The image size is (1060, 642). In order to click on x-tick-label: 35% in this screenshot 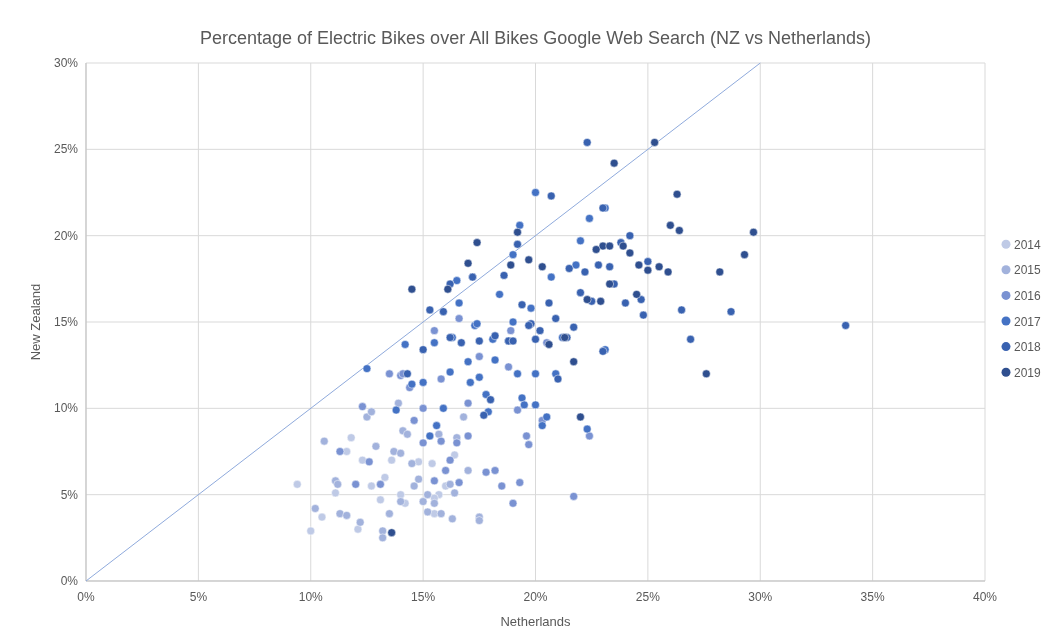, I will do `click(872, 597)`.